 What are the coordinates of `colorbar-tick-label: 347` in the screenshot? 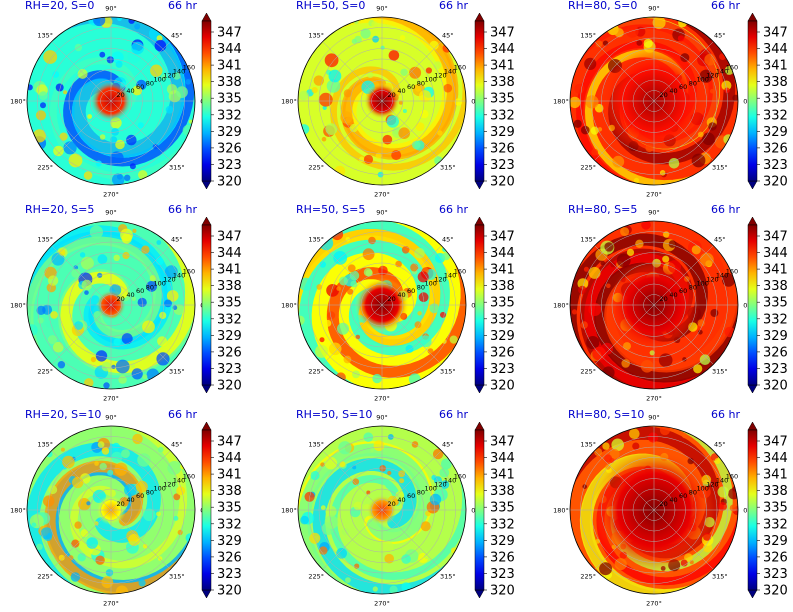 It's located at (502, 33).